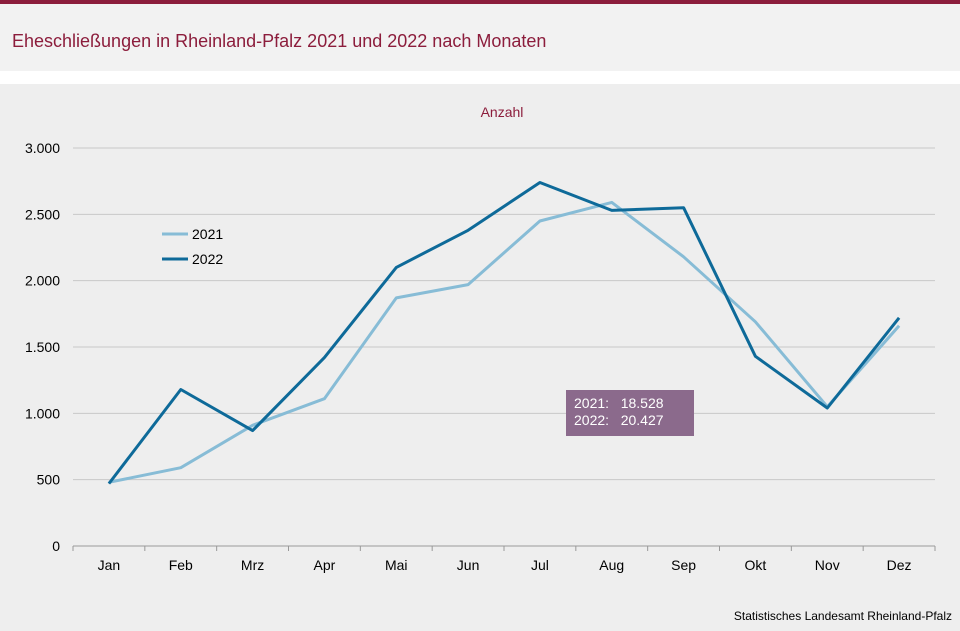 The width and height of the screenshot is (960, 631). What do you see at coordinates (109, 565) in the screenshot?
I see `x-tick-label: Jan` at bounding box center [109, 565].